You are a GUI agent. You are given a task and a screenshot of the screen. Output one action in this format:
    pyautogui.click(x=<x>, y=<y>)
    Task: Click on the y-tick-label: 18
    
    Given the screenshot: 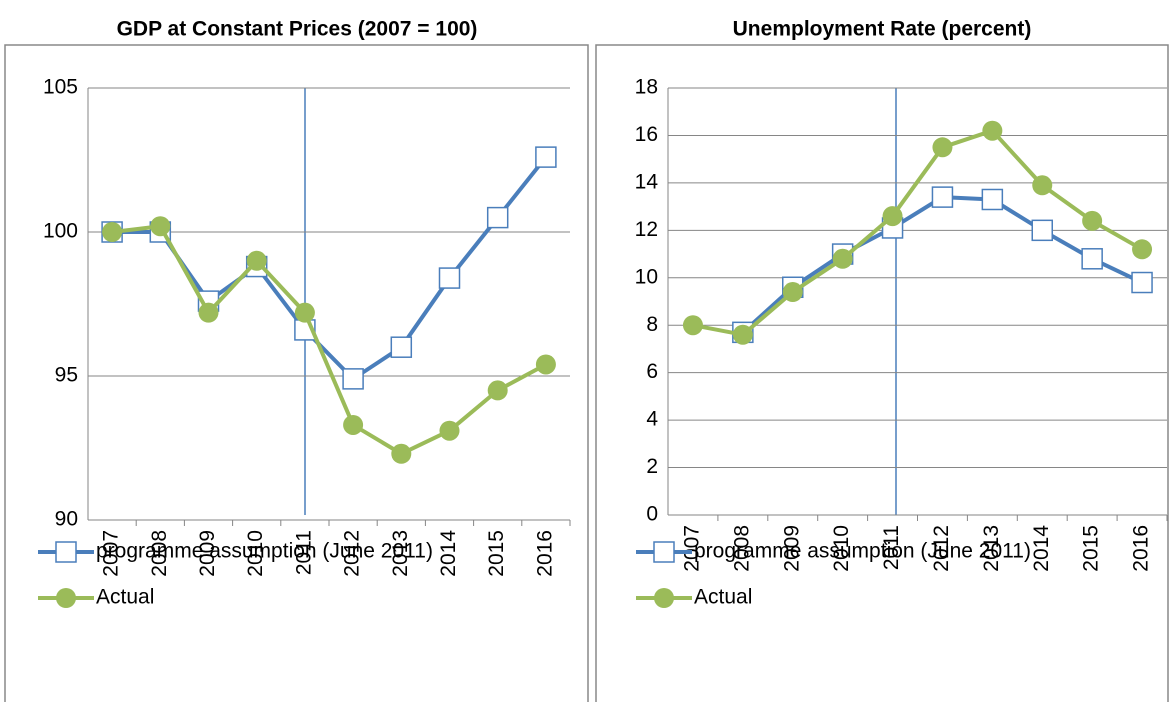 What is the action you would take?
    pyautogui.click(x=646, y=87)
    